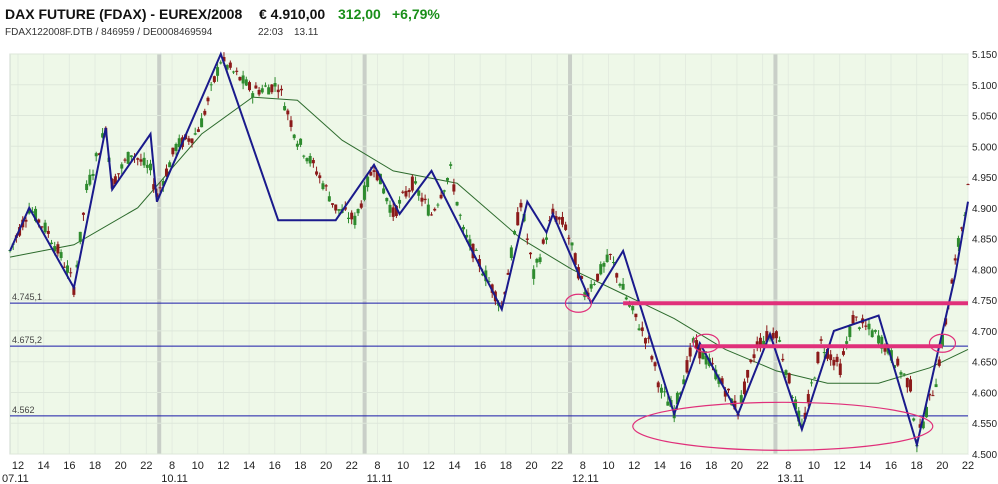 The height and width of the screenshot is (484, 998). Describe the element at coordinates (578, 303) in the screenshot. I see `highlight-pivot-low` at that location.